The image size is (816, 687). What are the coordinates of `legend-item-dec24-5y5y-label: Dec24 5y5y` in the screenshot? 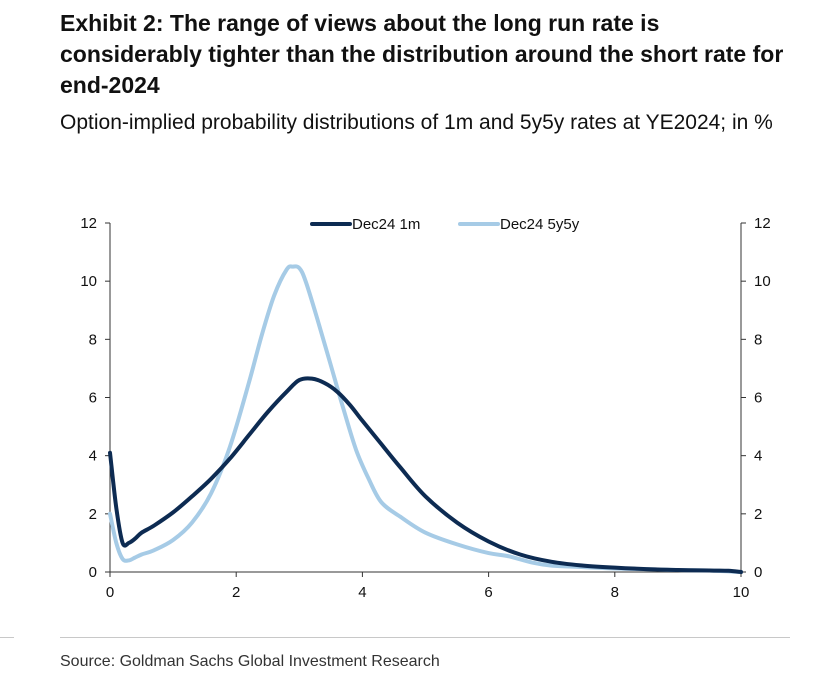 It's located at (540, 224).